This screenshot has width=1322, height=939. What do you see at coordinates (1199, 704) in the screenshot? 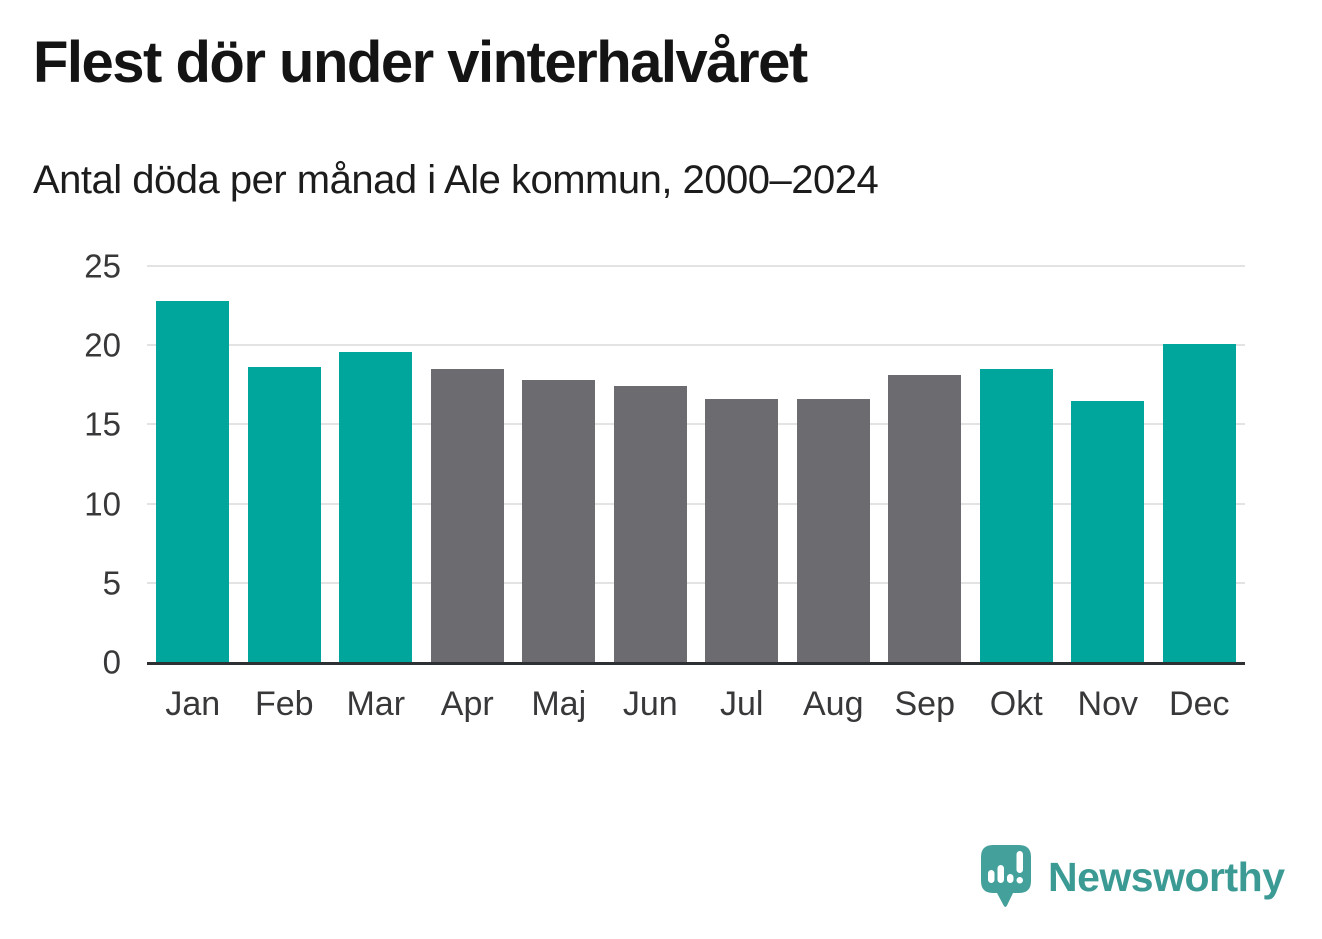
I see `x-tick-label-dec: Dec` at bounding box center [1199, 704].